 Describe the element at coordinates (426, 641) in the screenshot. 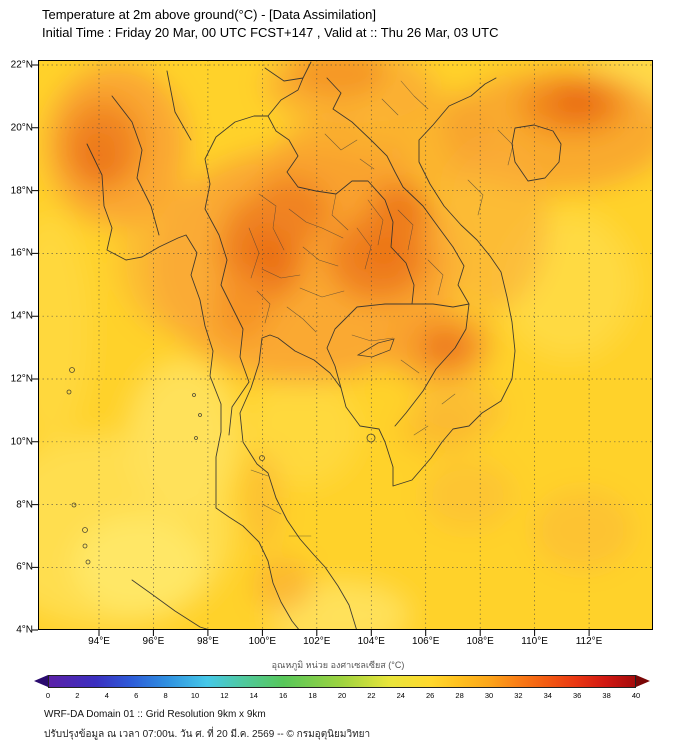

I see `lon-tick-label: 106°E` at that location.